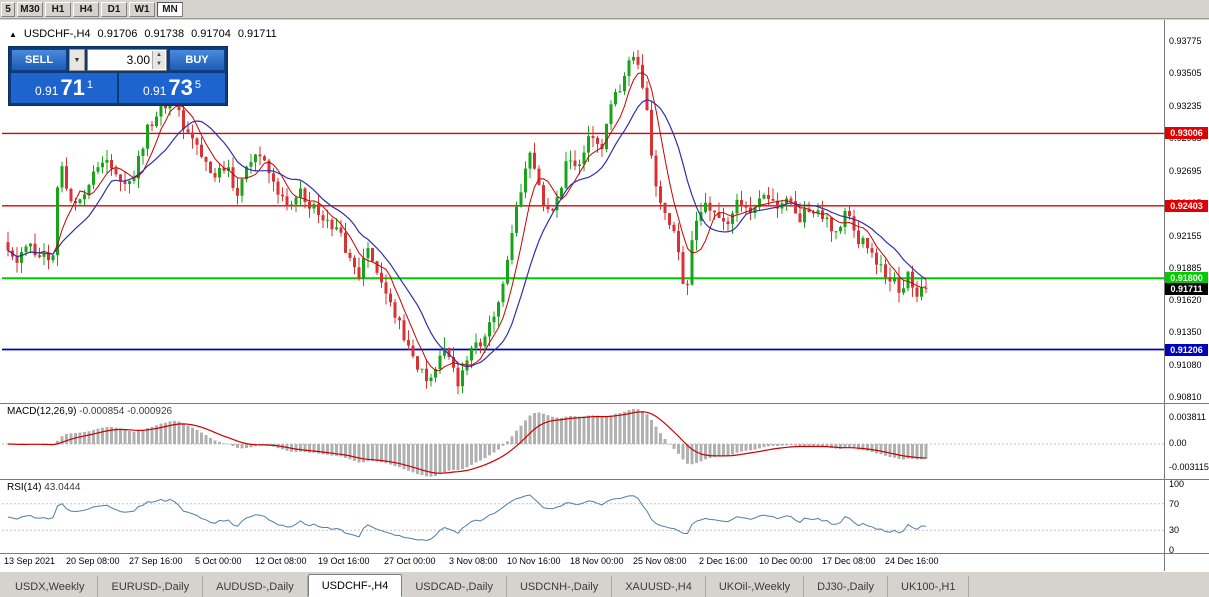  What do you see at coordinates (164, 34) in the screenshot?
I see `ohlc-high: 0.91738` at bounding box center [164, 34].